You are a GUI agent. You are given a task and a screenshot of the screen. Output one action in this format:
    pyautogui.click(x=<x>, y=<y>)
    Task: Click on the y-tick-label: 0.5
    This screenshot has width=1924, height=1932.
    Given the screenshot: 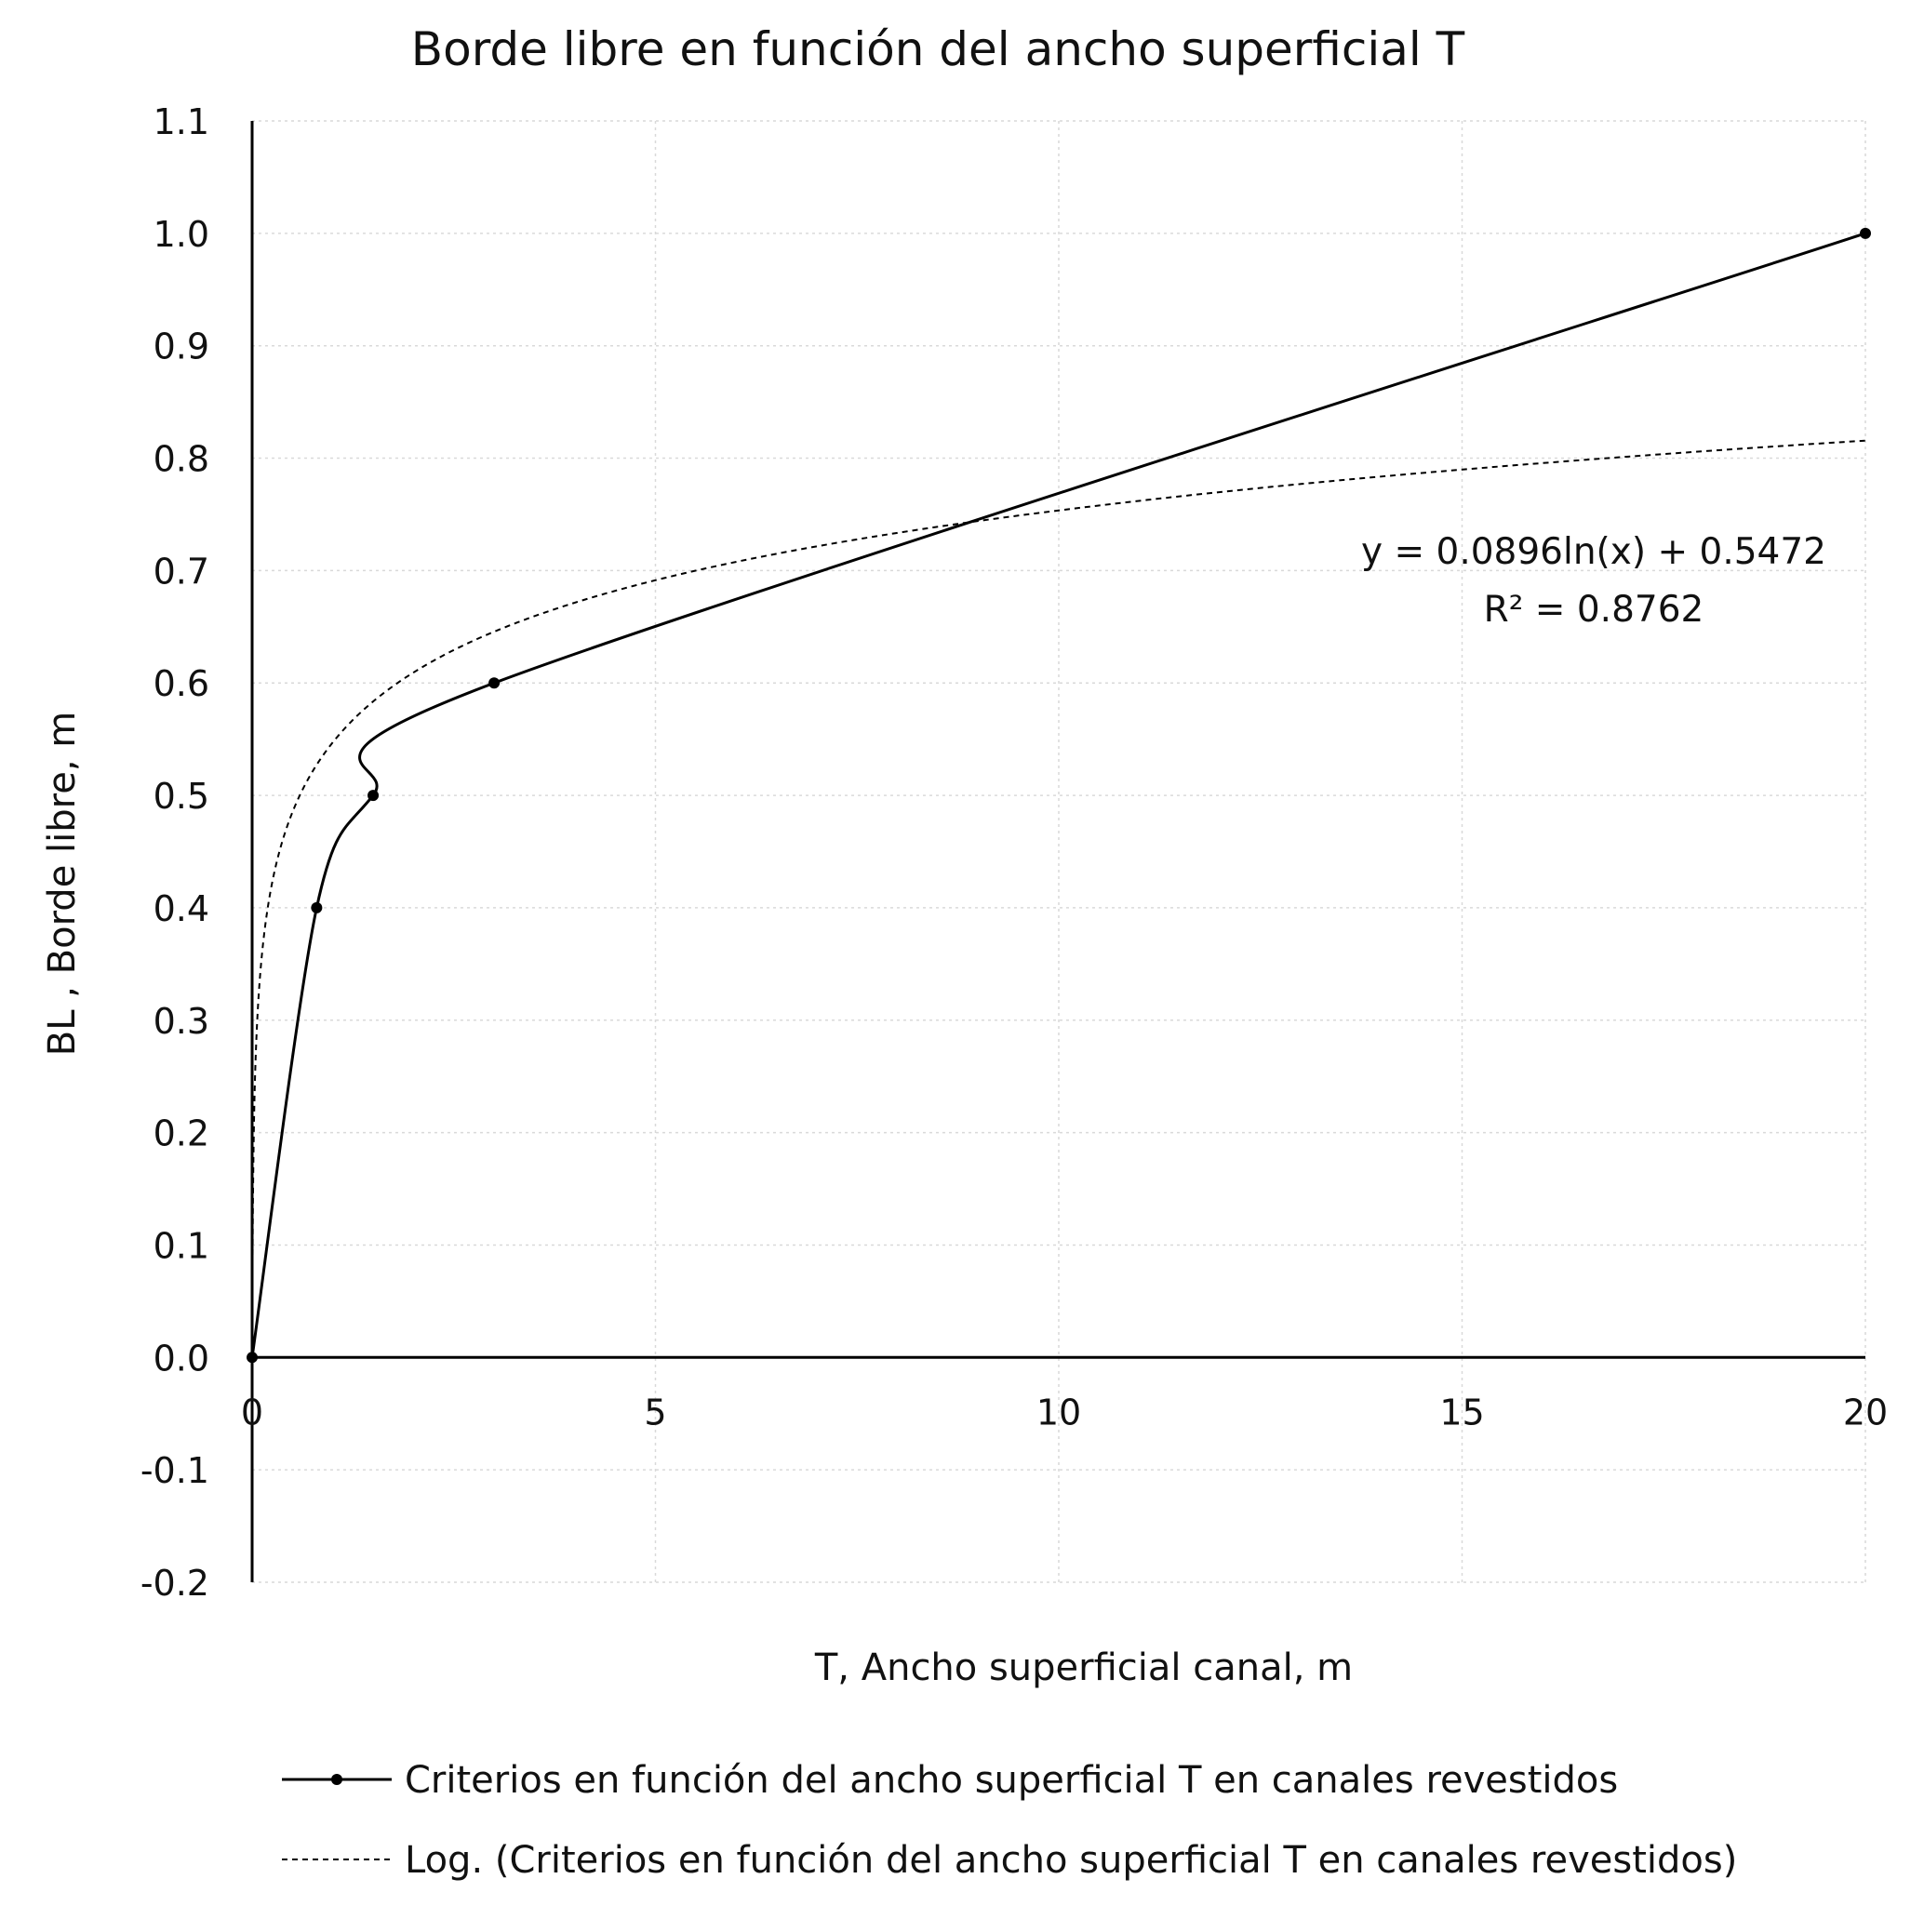 What is the action you would take?
    pyautogui.click(x=181, y=796)
    